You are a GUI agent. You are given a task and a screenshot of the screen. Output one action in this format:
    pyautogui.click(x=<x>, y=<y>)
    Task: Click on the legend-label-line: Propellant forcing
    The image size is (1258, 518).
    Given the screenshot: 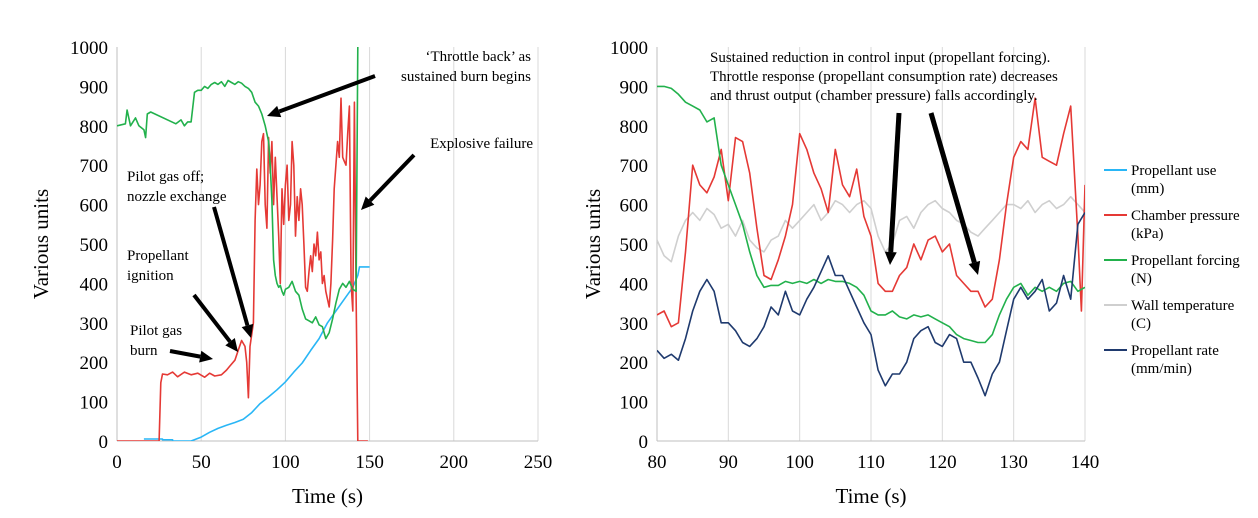 What is the action you would take?
    pyautogui.click(x=1185, y=261)
    